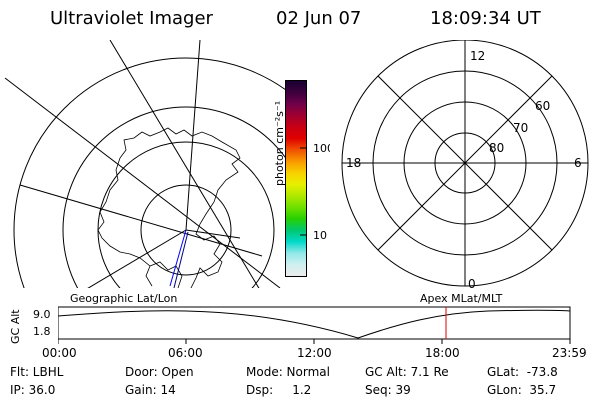 The height and width of the screenshot is (400, 600). I want to click on date-label: 02 Jun 07, so click(319, 18).